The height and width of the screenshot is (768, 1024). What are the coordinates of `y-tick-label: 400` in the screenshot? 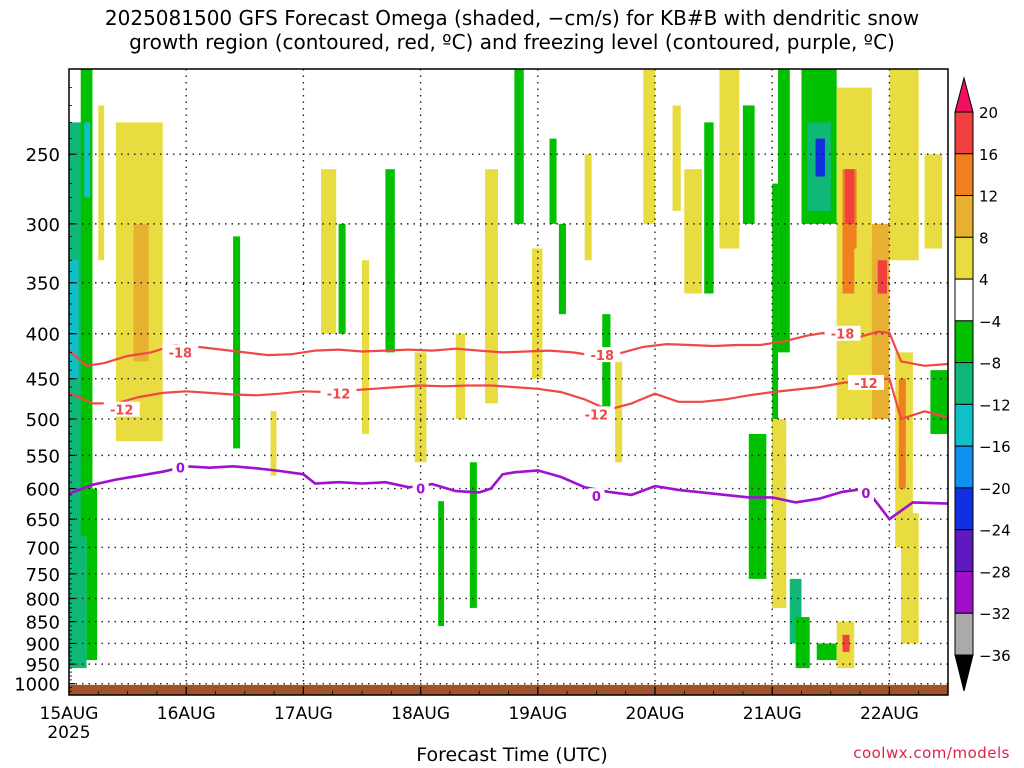 It's located at (43, 335).